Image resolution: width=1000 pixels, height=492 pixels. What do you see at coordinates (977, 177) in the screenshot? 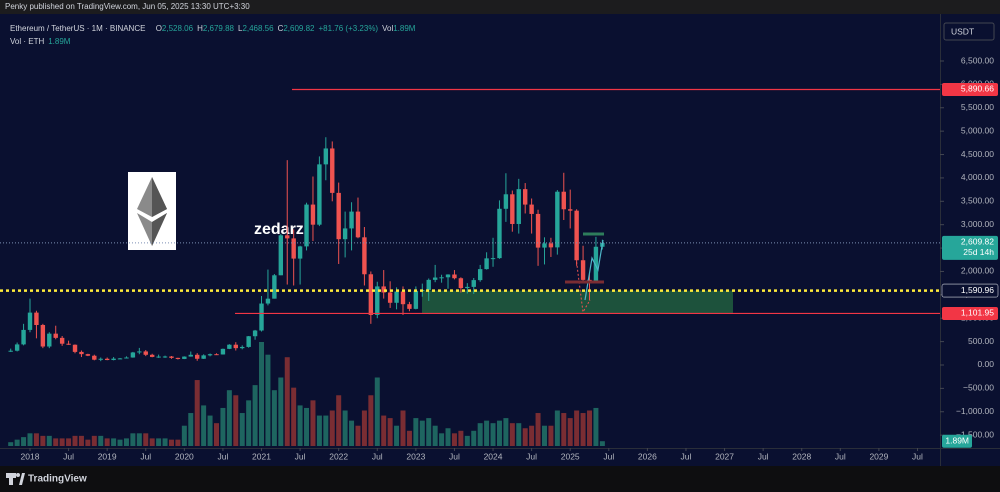
I see `y-tick-label: 4,000.00` at bounding box center [977, 177].